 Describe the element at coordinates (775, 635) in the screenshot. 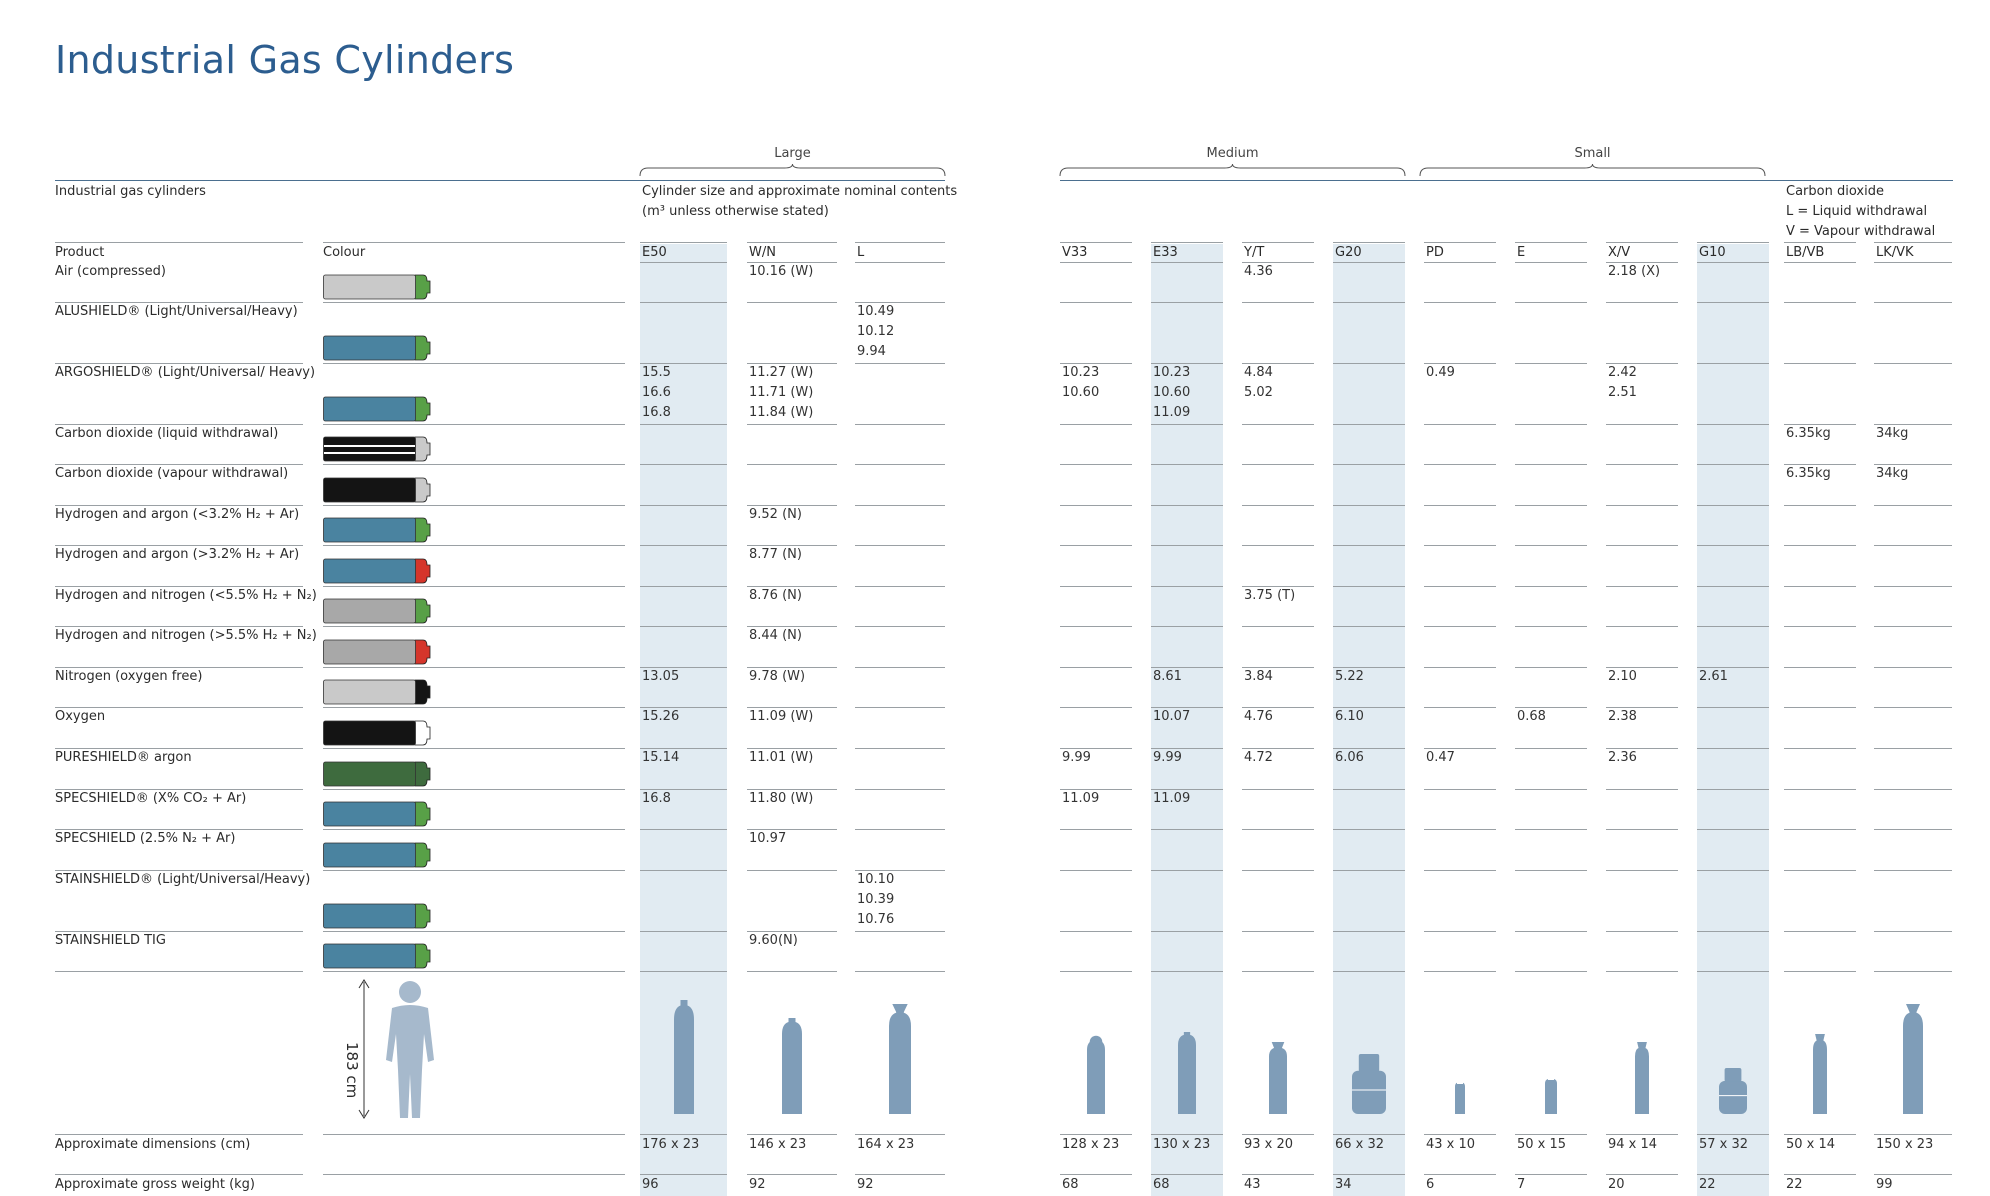

I see `table-cell: 8.44 (N)` at that location.